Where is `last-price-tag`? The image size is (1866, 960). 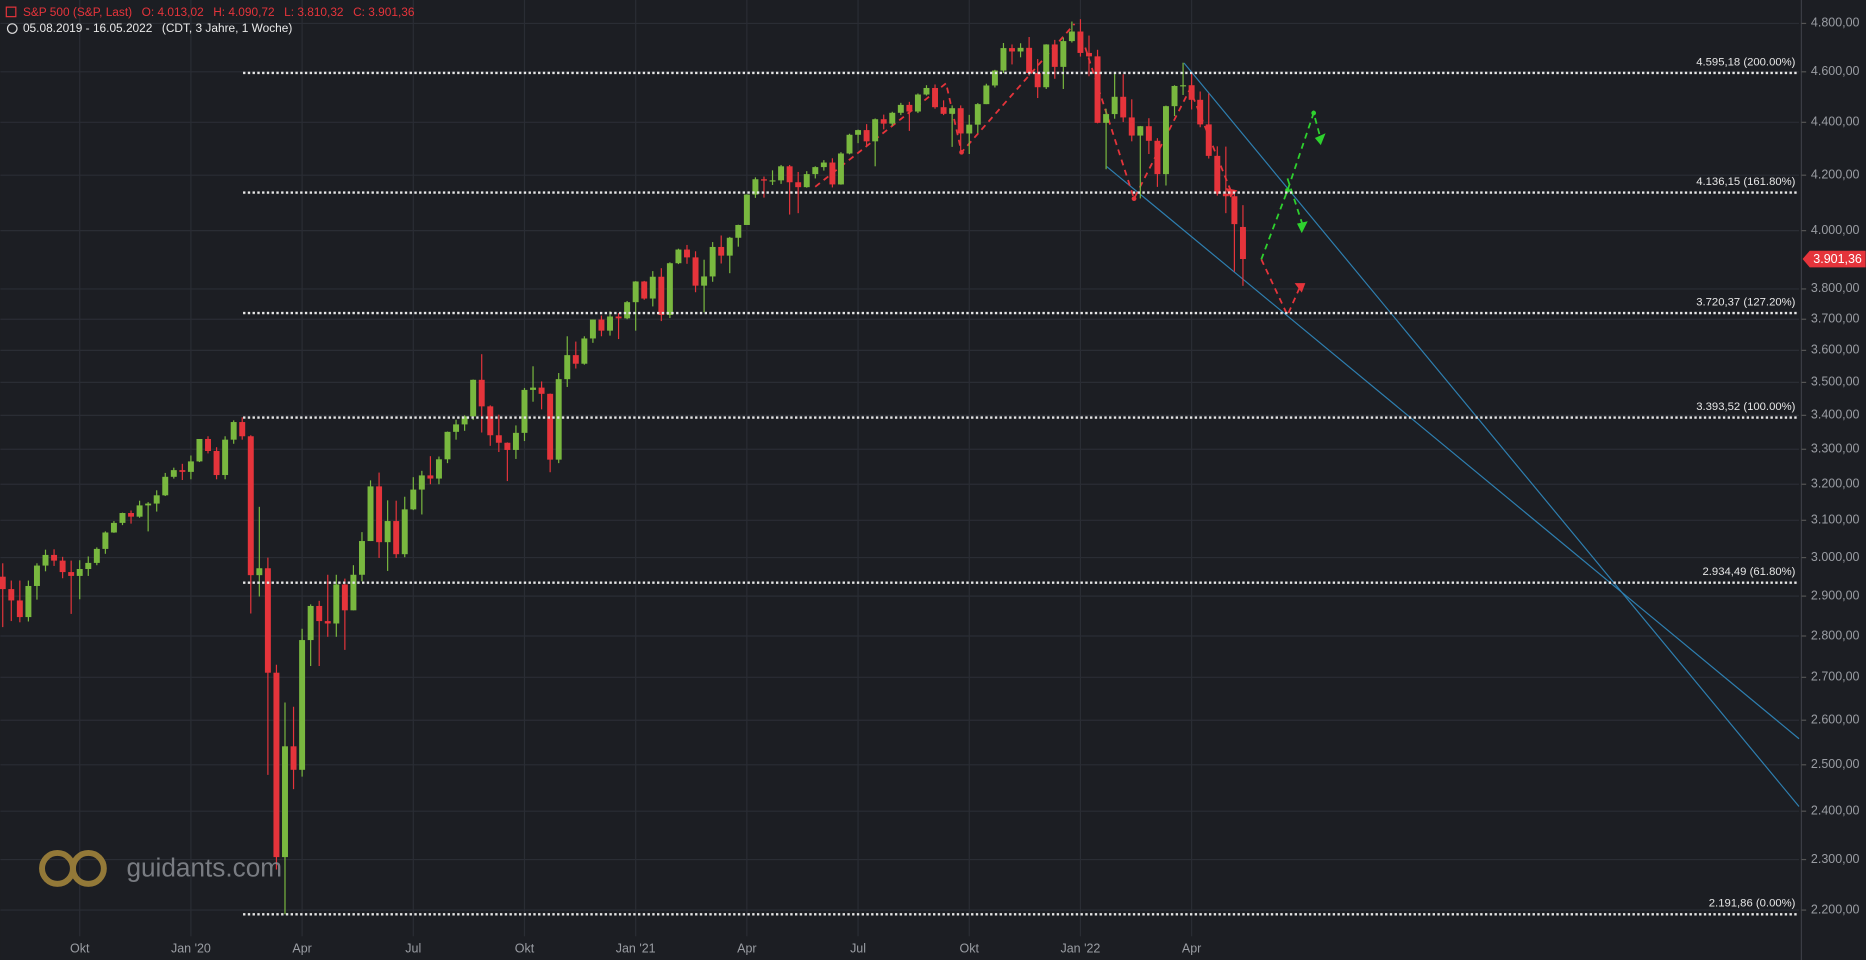
last-price-tag is located at coordinates (1834, 259).